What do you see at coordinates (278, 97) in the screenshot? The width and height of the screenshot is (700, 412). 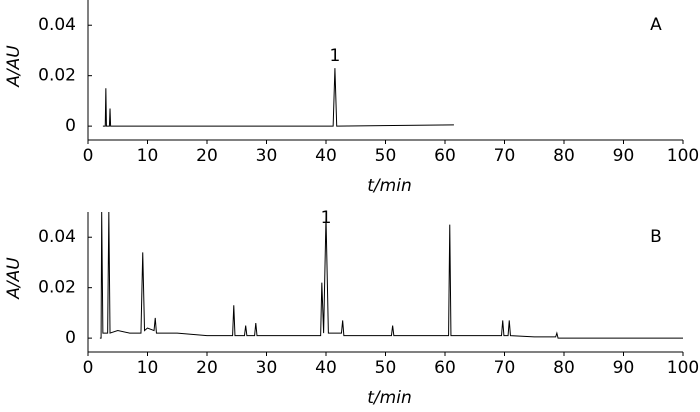 I see `chromatogram-trace` at bounding box center [278, 97].